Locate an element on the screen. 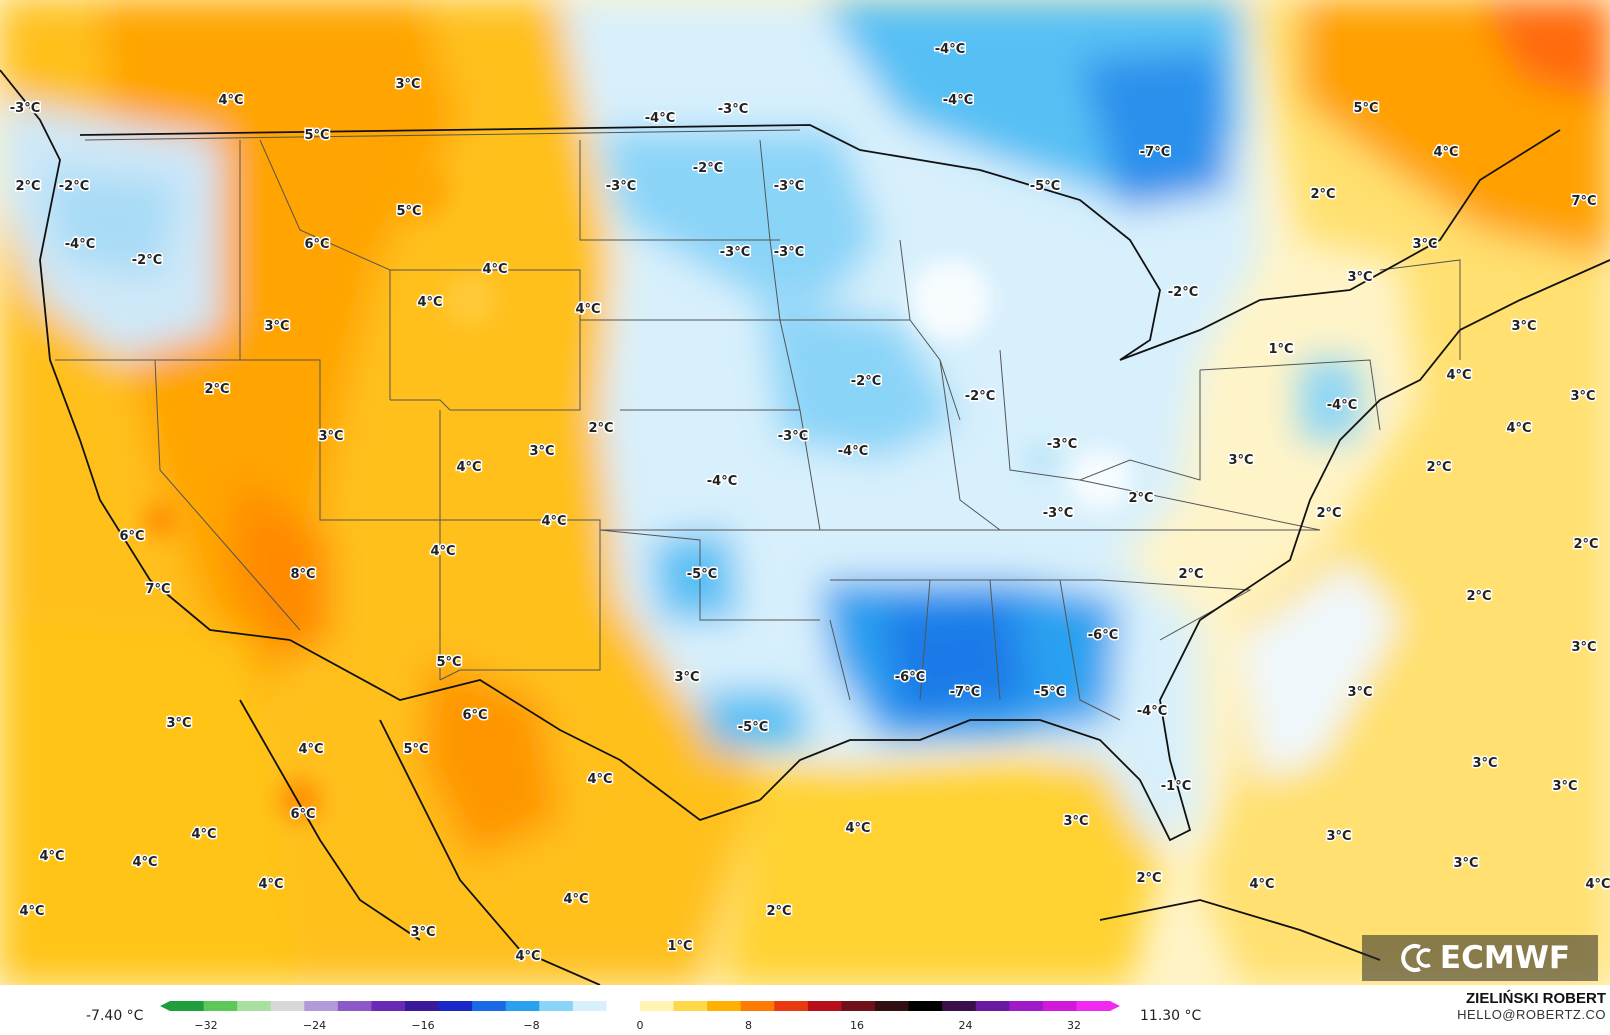 The width and height of the screenshot is (1610, 1035). colorbar-tick-label: 24 is located at coordinates (965, 1025).